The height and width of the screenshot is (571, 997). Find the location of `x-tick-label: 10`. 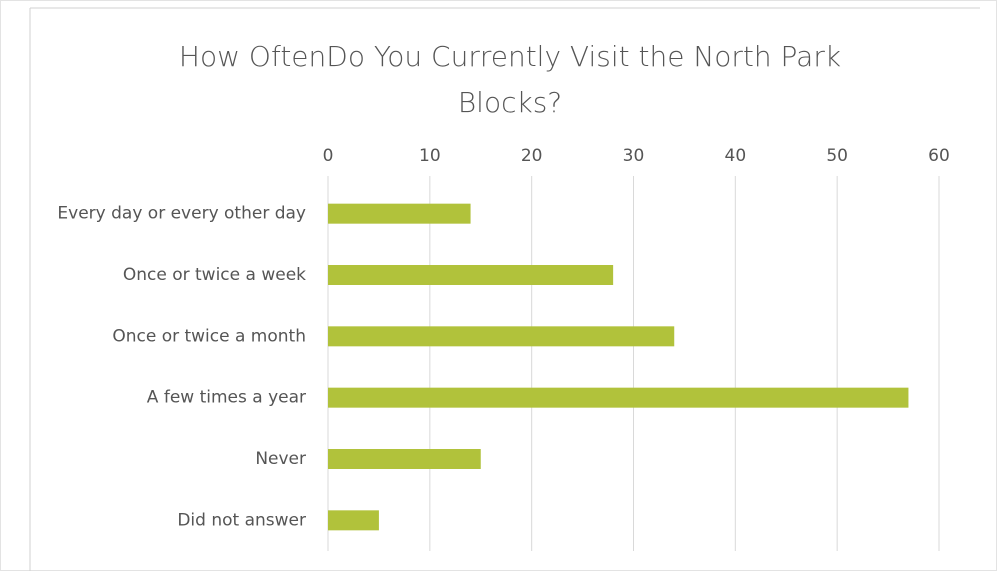

x-tick-label: 10 is located at coordinates (430, 156).